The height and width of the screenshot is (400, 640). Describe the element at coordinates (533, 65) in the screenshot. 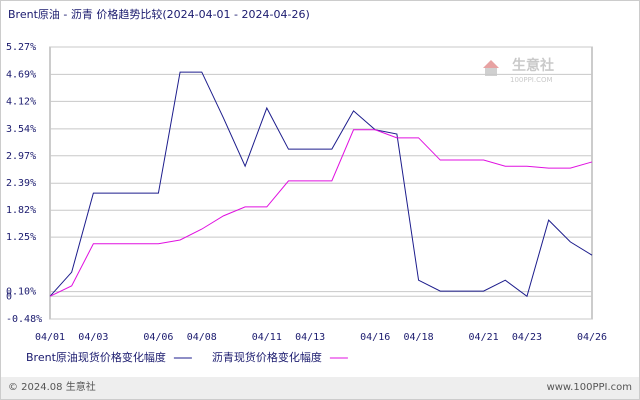

I see `watermark-text: 生意社` at that location.